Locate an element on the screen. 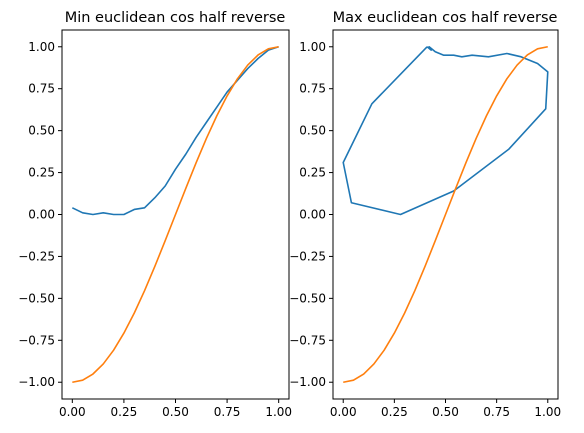  right-y-tick-label: 0.75 is located at coordinates (312, 89).